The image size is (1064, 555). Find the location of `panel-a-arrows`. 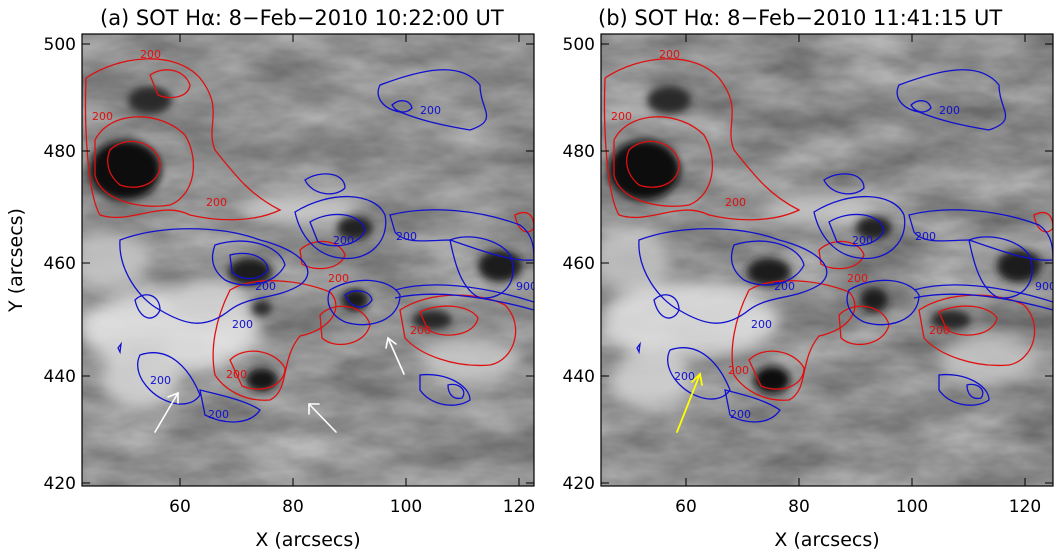

panel-a-arrows is located at coordinates (279, 384).